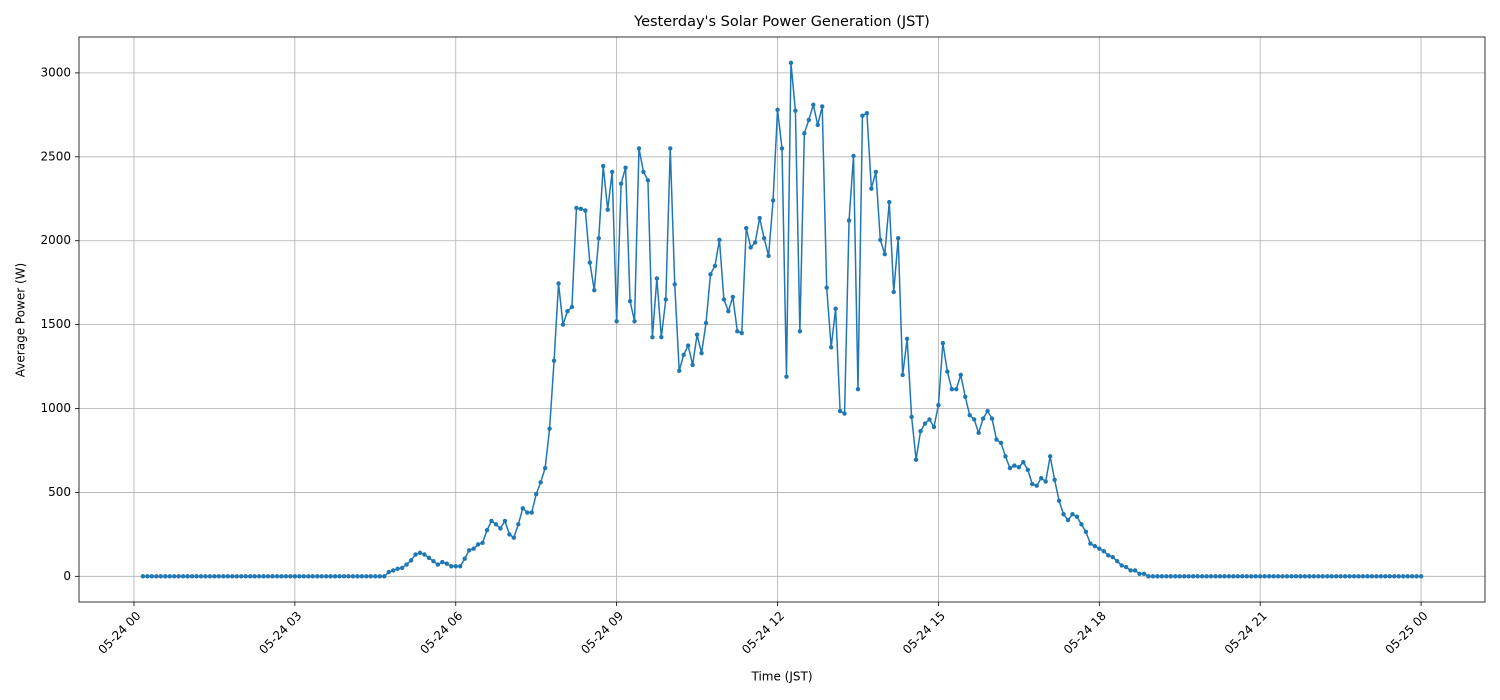 This screenshot has height=700, width=1500. Describe the element at coordinates (120, 633) in the screenshot. I see `x-tick-label: 05-24 00` at that location.